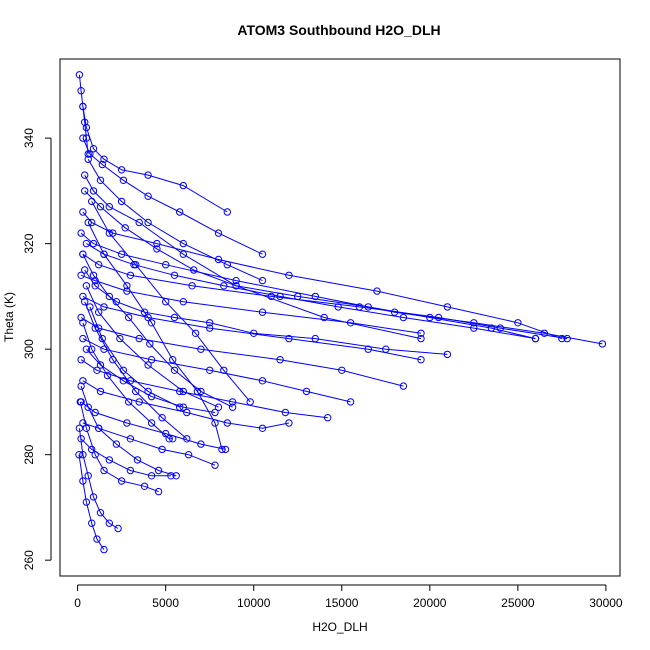  I want to click on y-tick-label: 300, so click(29, 349).